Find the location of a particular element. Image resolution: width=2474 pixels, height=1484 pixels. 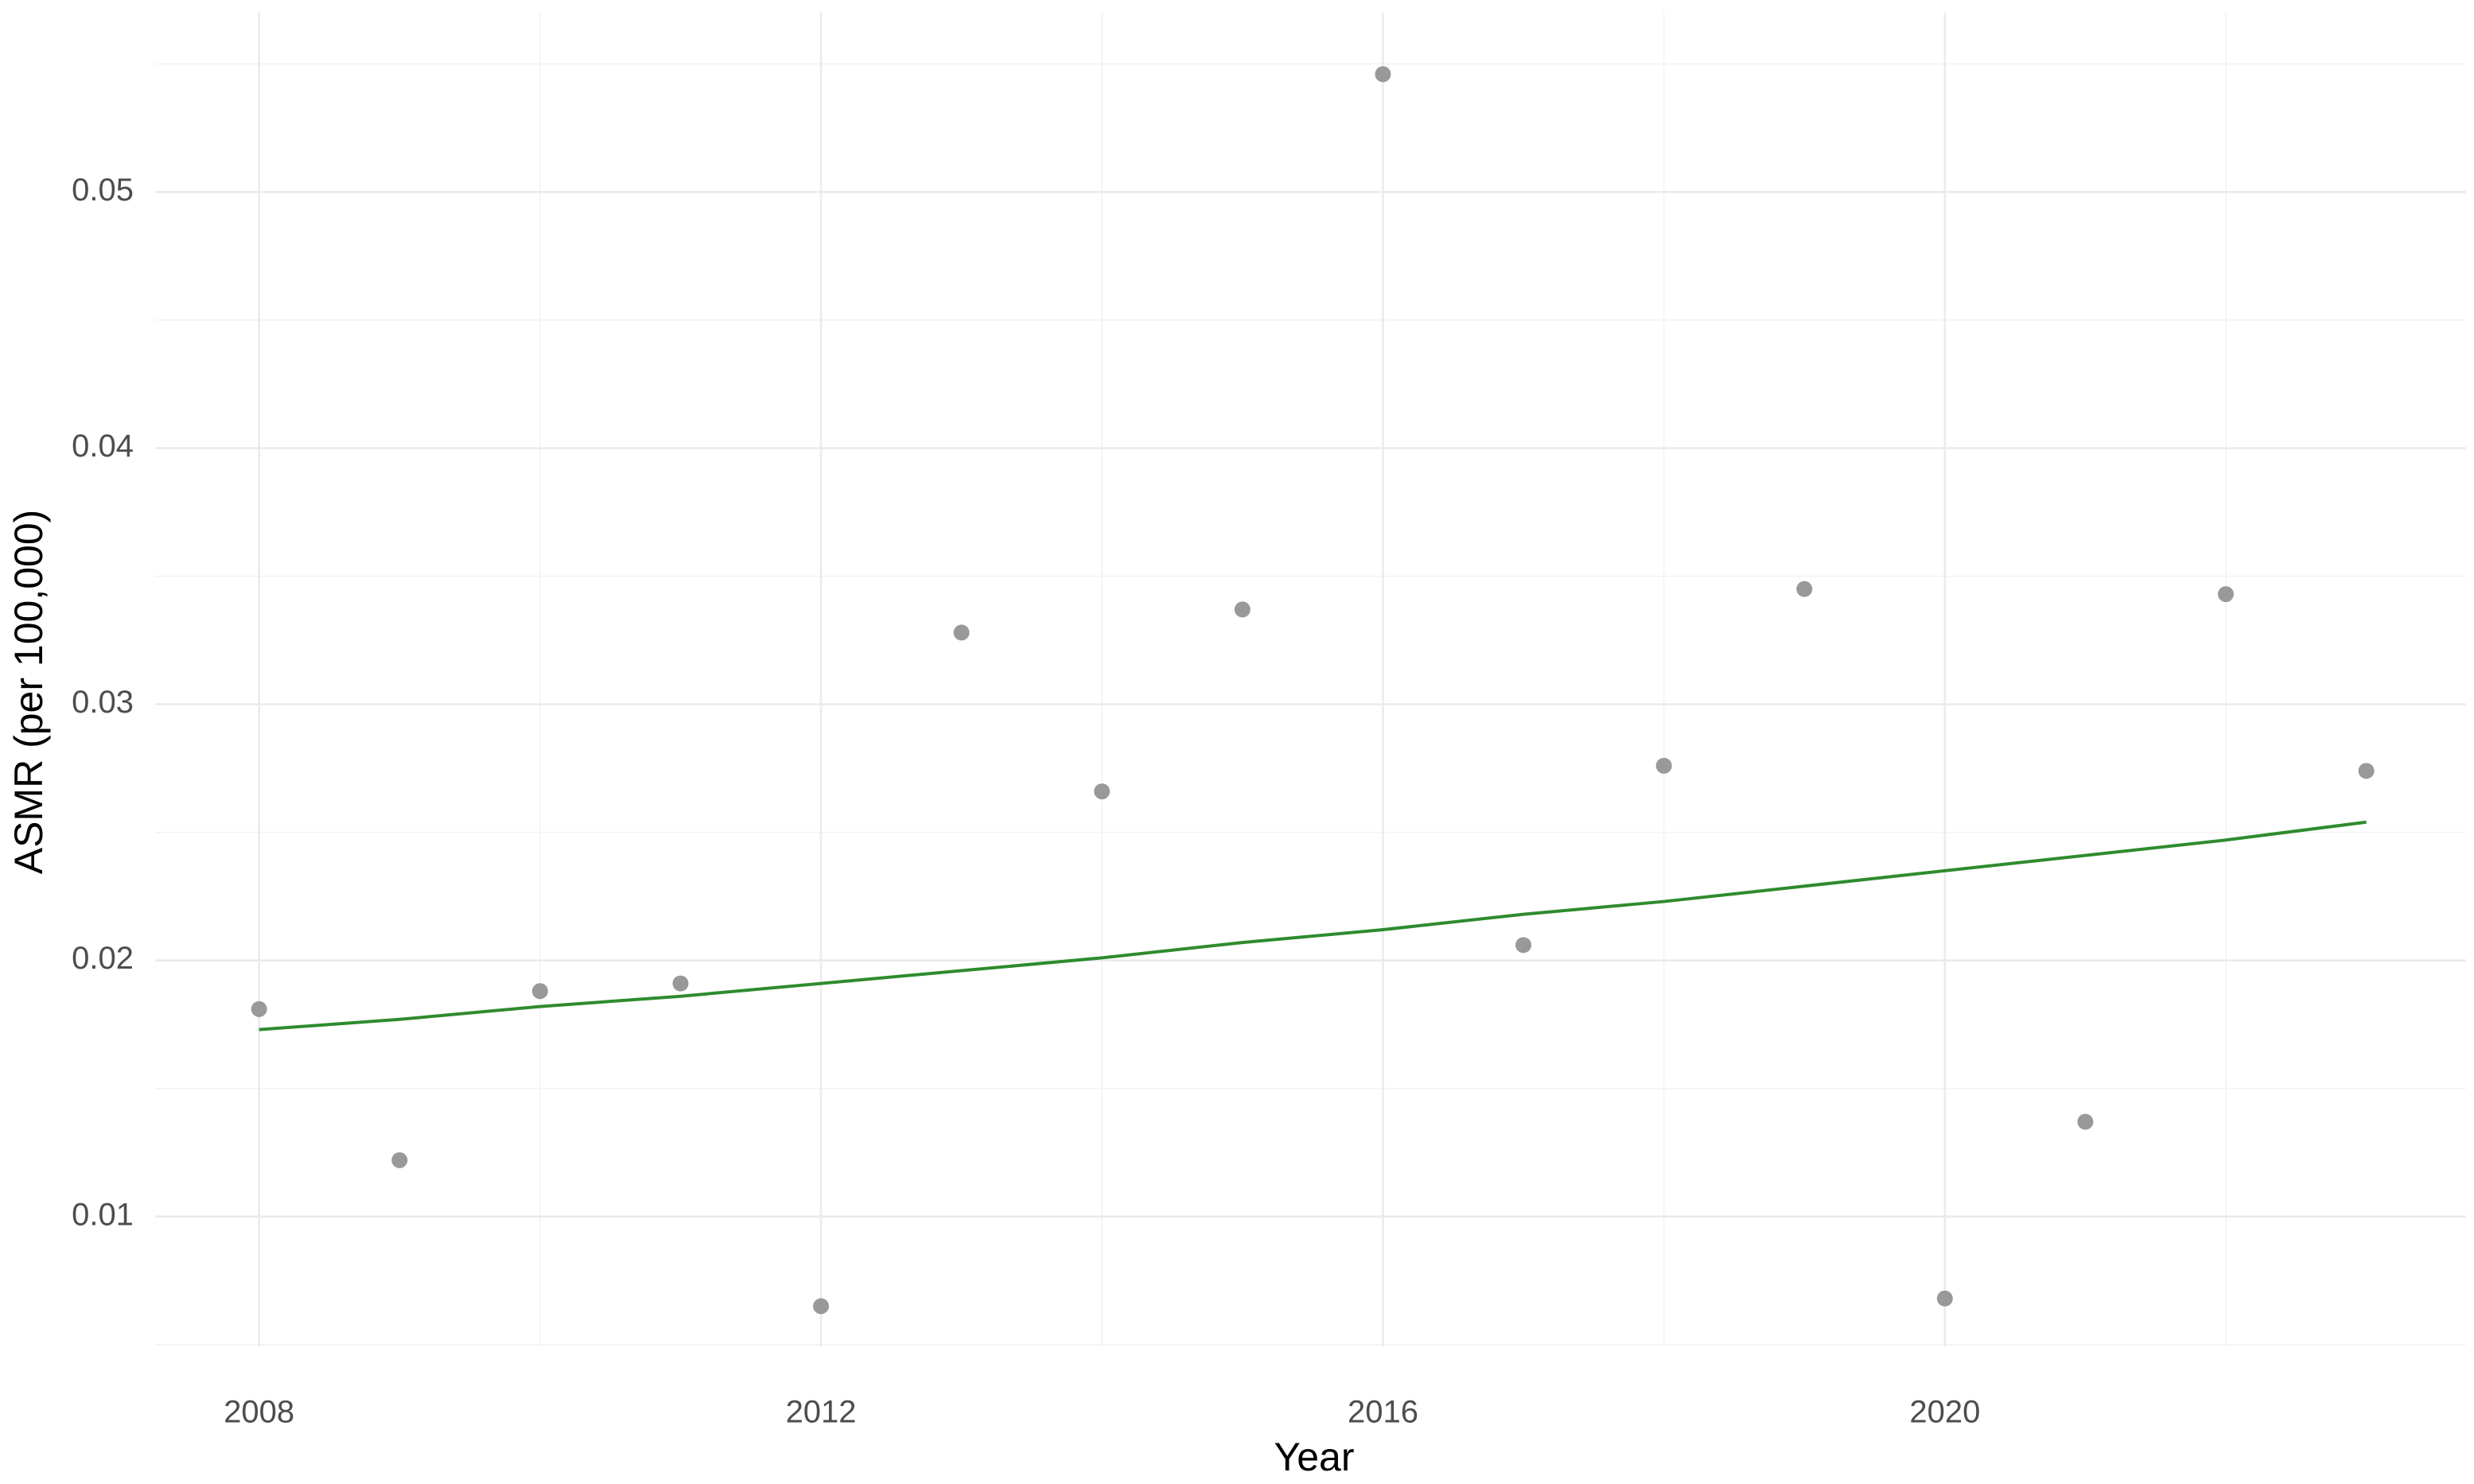

x-tick-label: 2008 is located at coordinates (259, 1412).